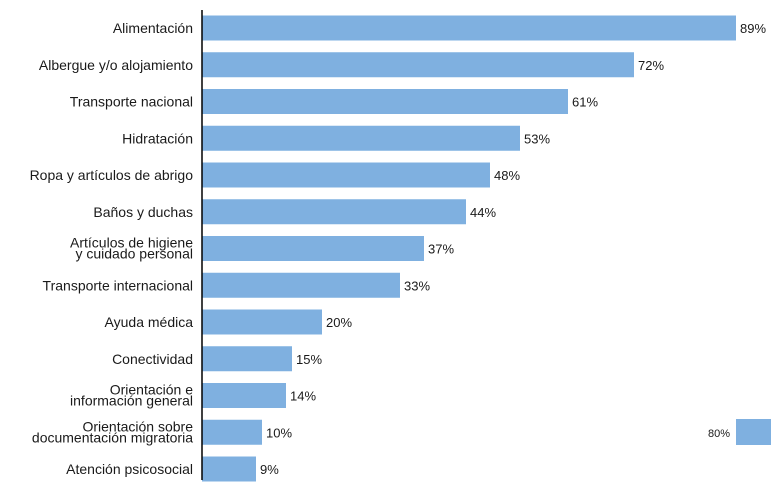 Image resolution: width=771 pixels, height=483 pixels. I want to click on legend: 80%, so click(739, 432).